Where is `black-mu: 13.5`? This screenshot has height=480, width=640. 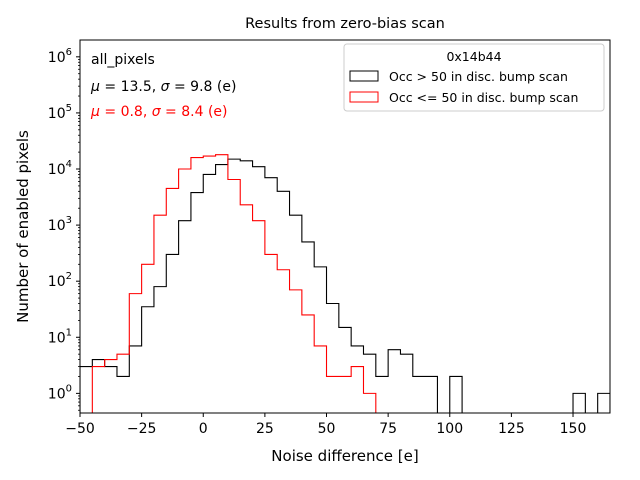
black-mu: 13.5 is located at coordinates (136, 87).